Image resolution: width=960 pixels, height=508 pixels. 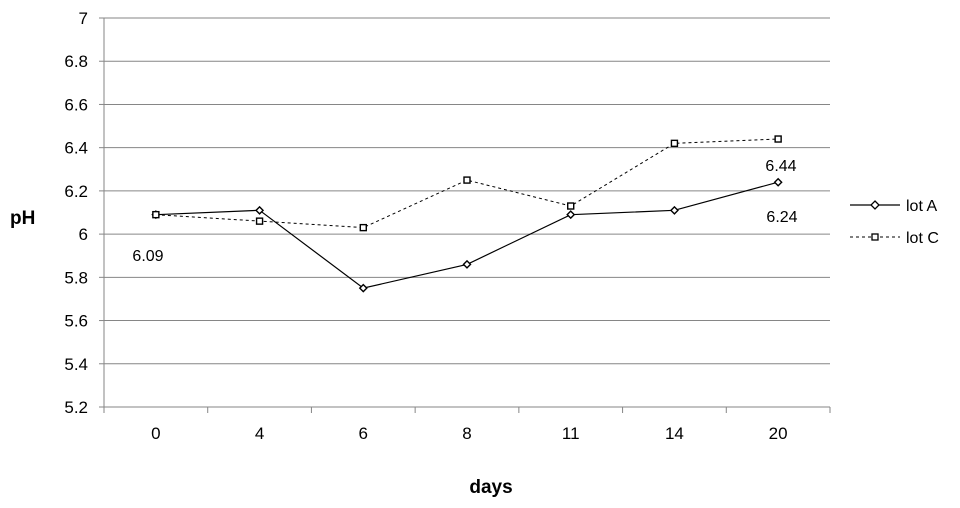 What do you see at coordinates (259, 433) in the screenshot?
I see `x-tick-label: 4` at bounding box center [259, 433].